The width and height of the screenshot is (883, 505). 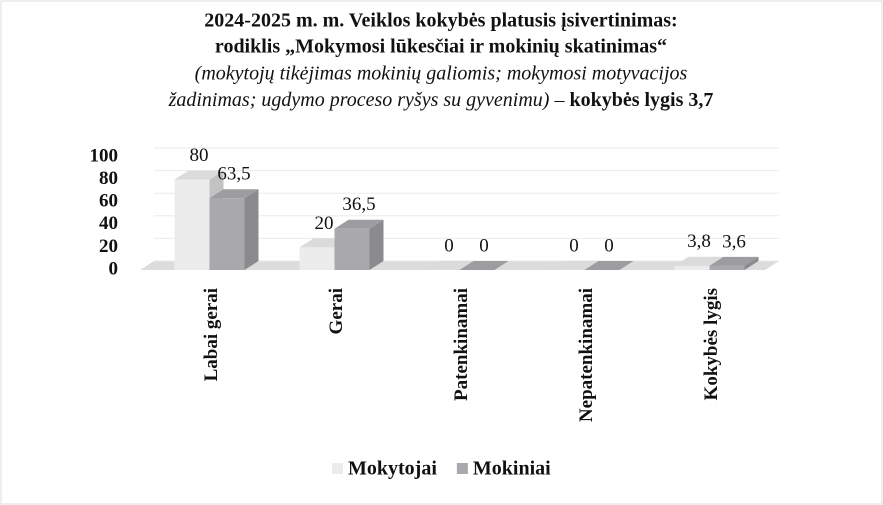 What do you see at coordinates (324, 223) in the screenshot?
I see `value-label: 20` at bounding box center [324, 223].